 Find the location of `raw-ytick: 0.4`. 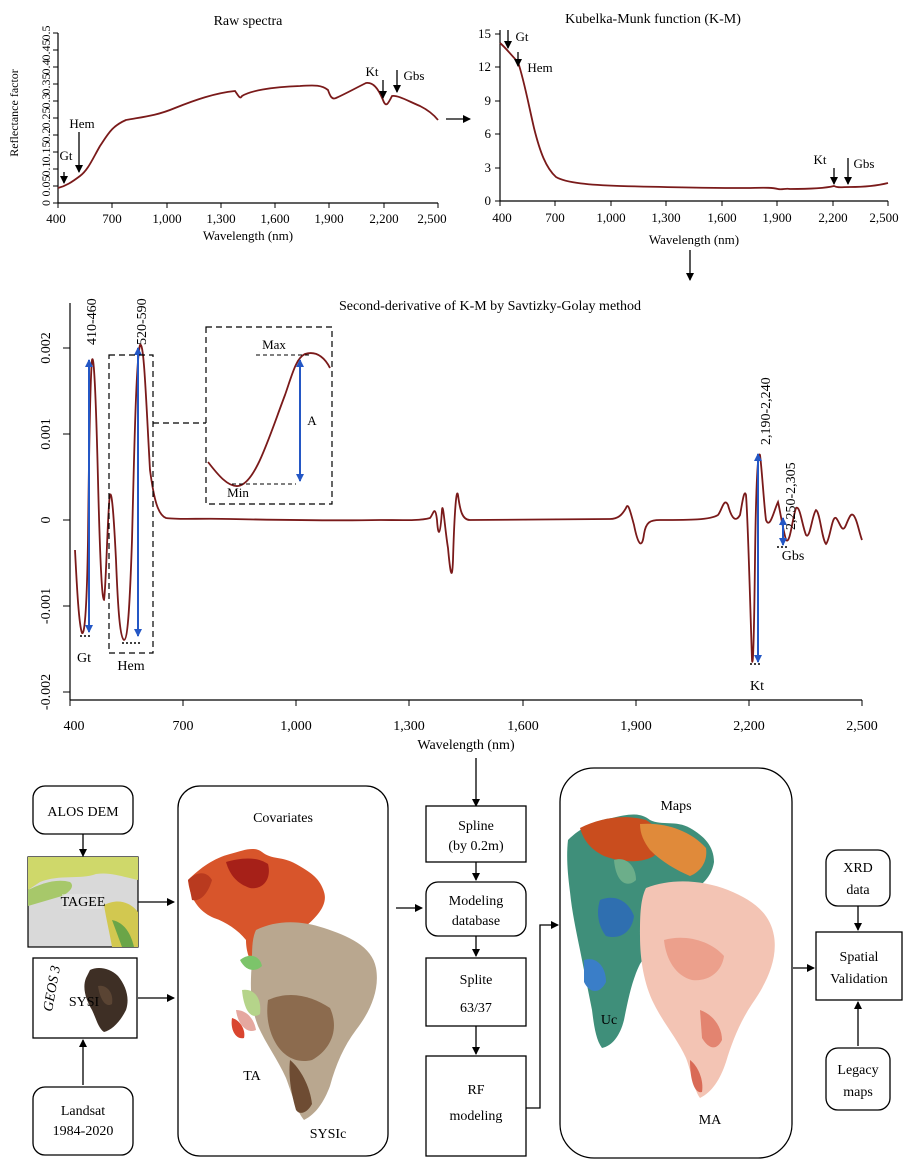

raw-ytick: 0.4 is located at coordinates (46, 67).